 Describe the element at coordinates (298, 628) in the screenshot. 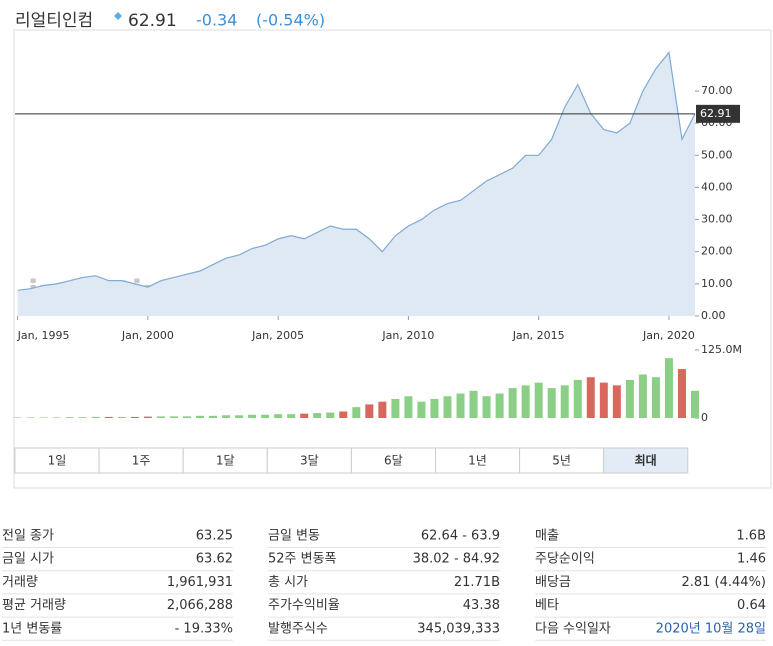

I see `stat-label: 발행주식수` at that location.